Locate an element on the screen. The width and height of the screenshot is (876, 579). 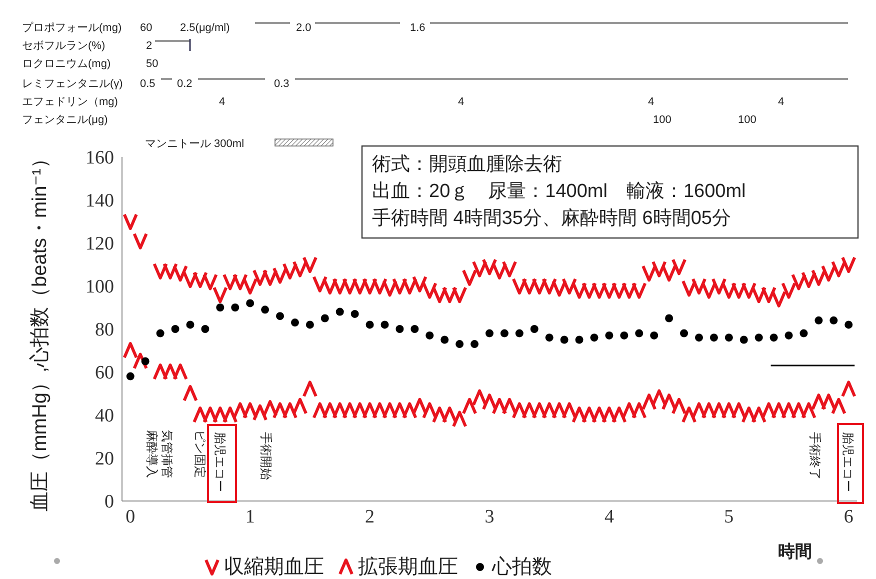
x-tick-label: 1 is located at coordinates (250, 517).